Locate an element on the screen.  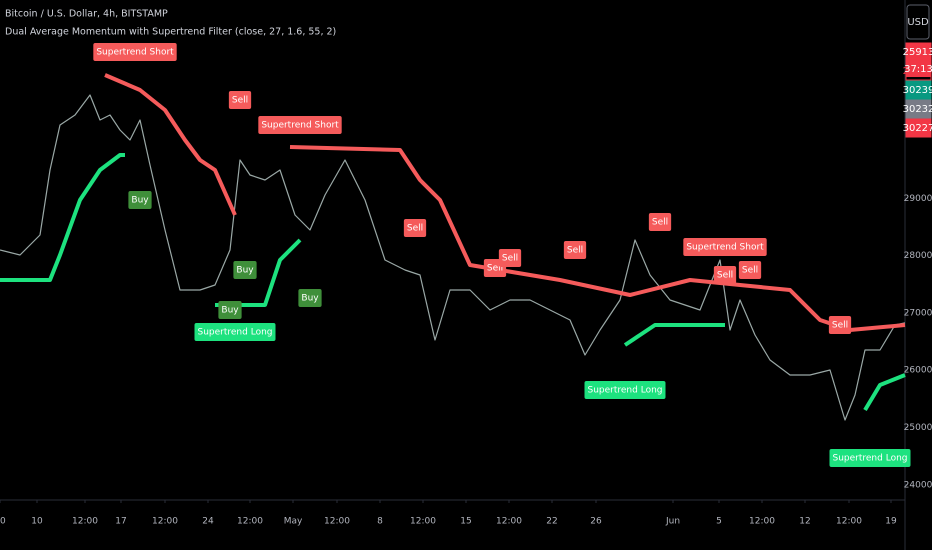
x-tick-label: 22 is located at coordinates (551, 522).